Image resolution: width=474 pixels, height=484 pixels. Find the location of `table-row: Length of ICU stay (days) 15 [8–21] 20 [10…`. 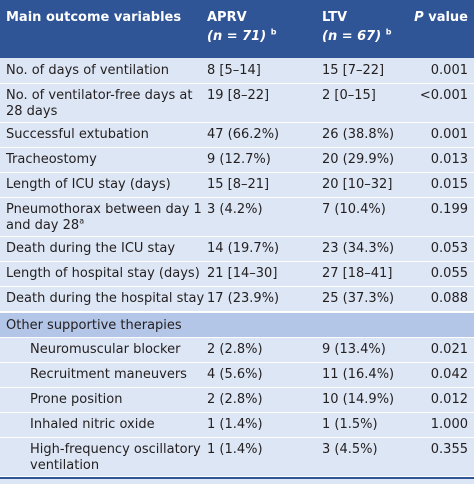

table-row: Length of ICU stay (days) 15 [8–21] 20 [10… is located at coordinates (237, 185).